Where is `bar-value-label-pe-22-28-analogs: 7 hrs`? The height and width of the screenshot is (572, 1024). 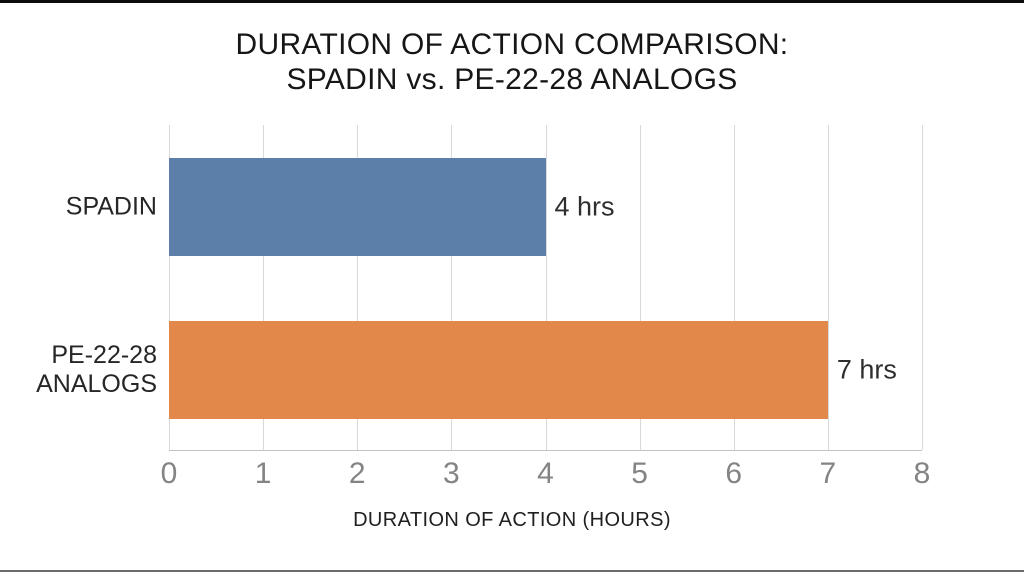
bar-value-label-pe-22-28-analogs: 7 hrs is located at coordinates (866, 369).